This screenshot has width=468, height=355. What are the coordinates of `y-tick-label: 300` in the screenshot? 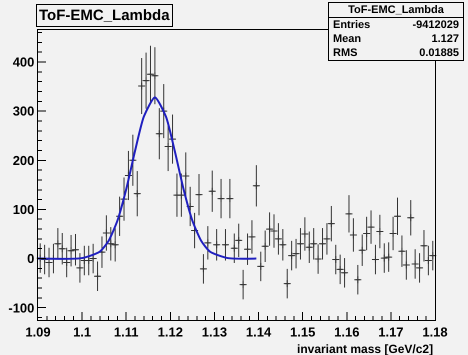 It's located at (23, 111).